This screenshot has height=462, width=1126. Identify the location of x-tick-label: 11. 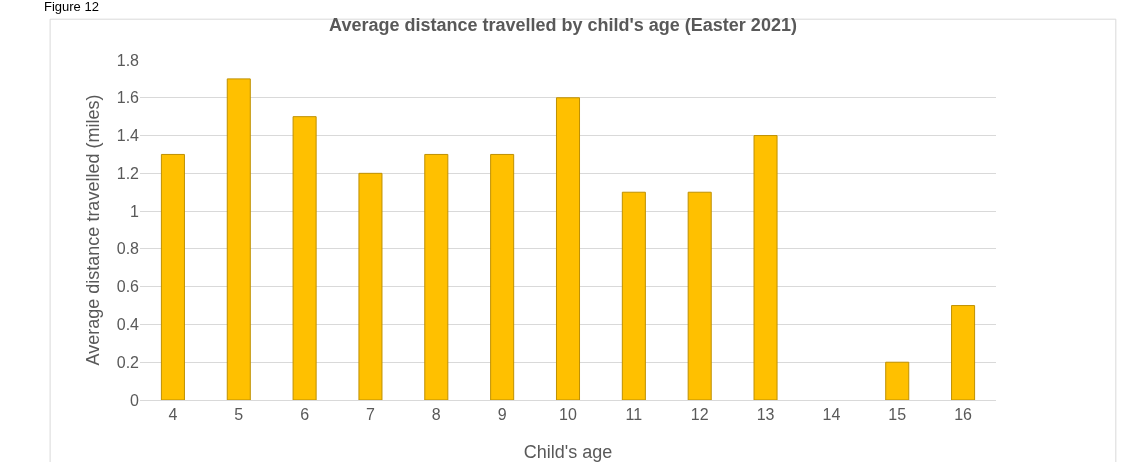
(634, 415).